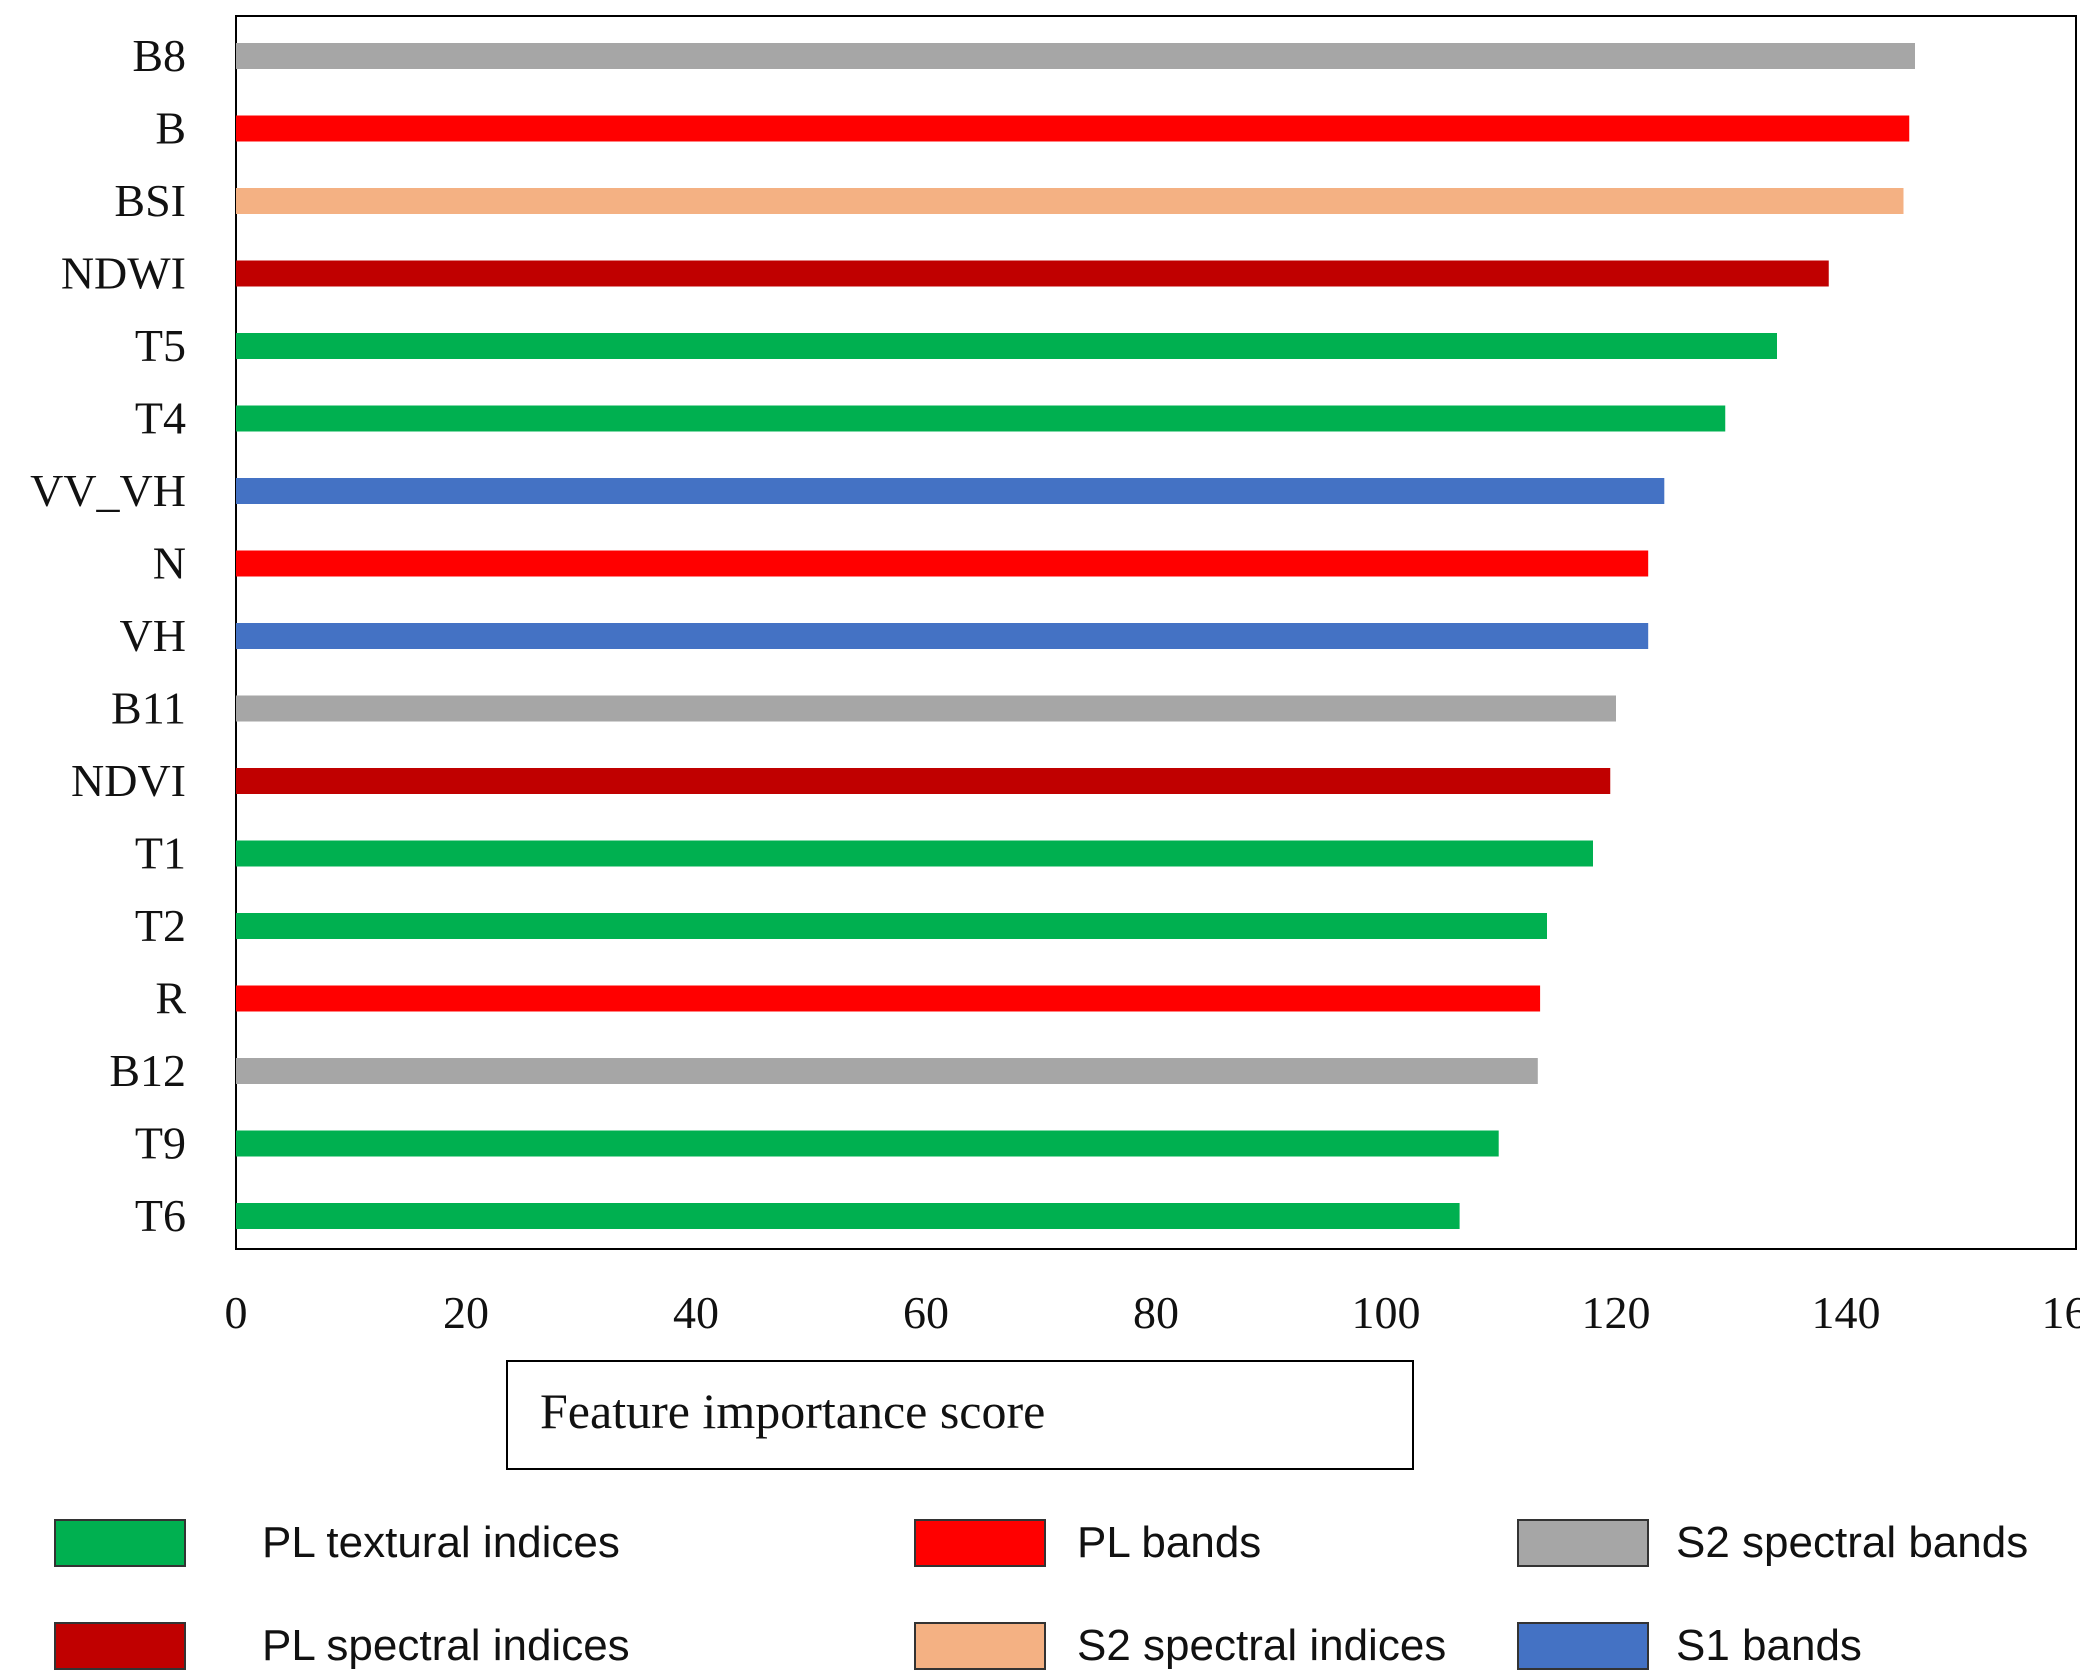 This screenshot has width=2080, height=1672. I want to click on bar-t6, so click(848, 1216).